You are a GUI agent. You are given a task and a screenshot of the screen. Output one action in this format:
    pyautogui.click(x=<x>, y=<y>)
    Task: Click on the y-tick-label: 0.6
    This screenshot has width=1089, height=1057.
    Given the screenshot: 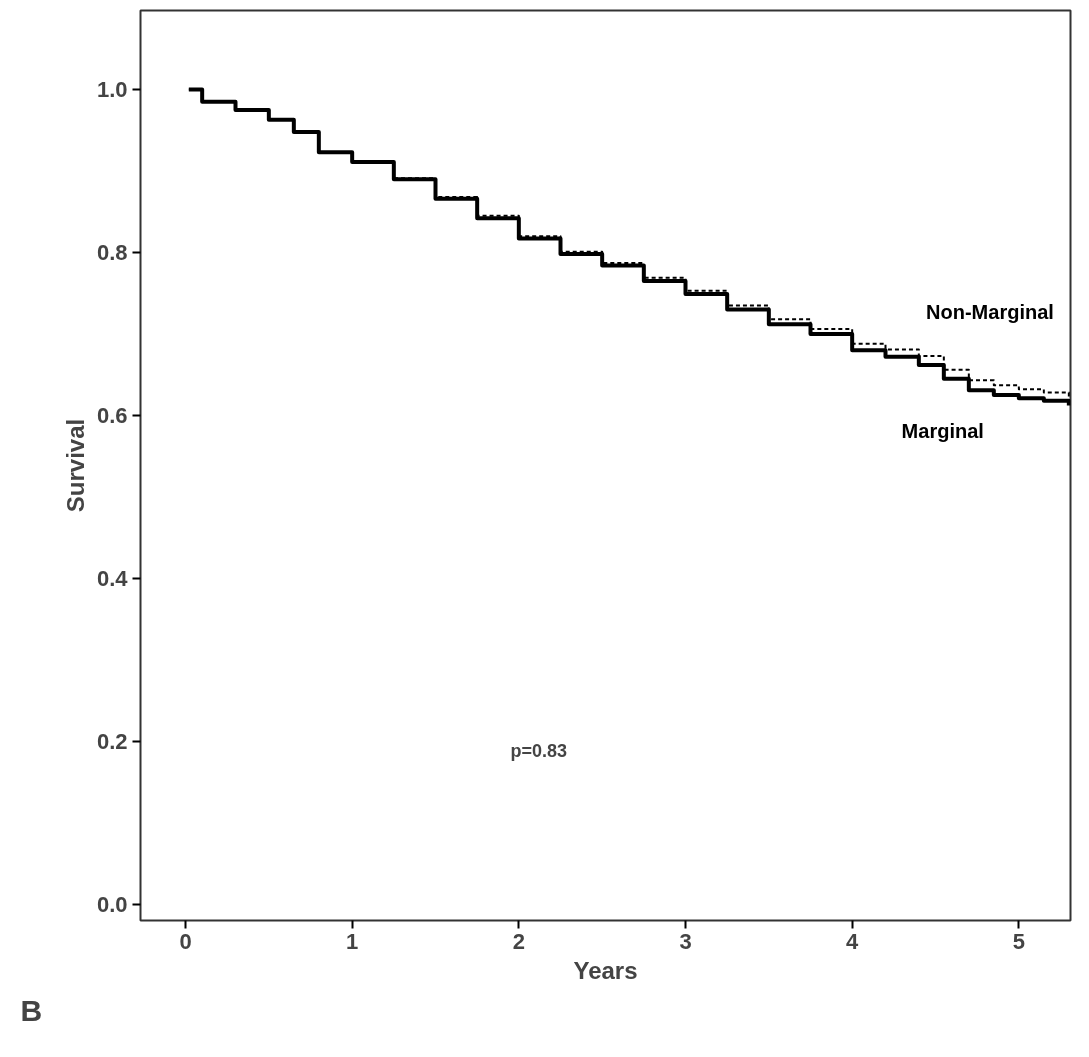 What is the action you would take?
    pyautogui.click(x=112, y=415)
    